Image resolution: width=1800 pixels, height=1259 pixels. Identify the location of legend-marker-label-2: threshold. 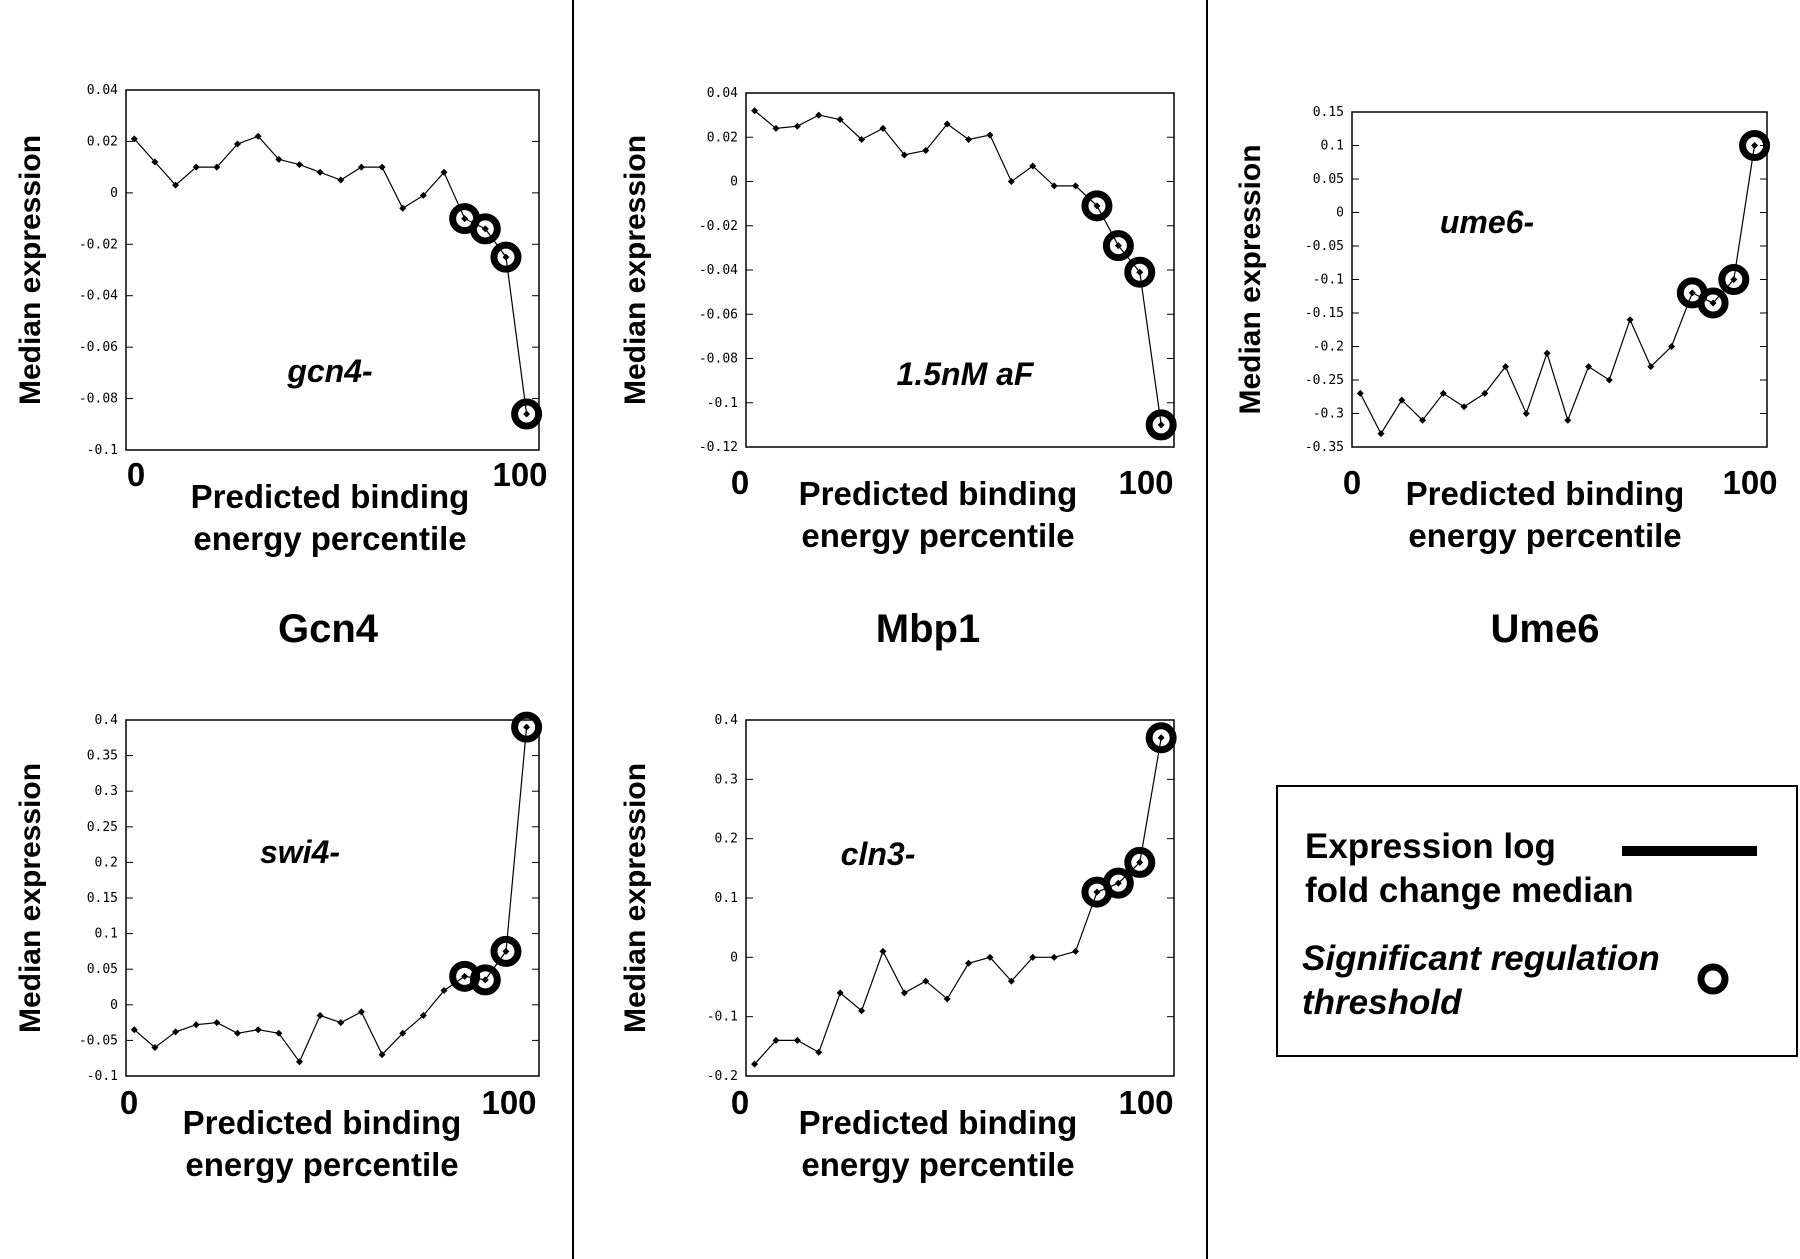
(1382, 1002).